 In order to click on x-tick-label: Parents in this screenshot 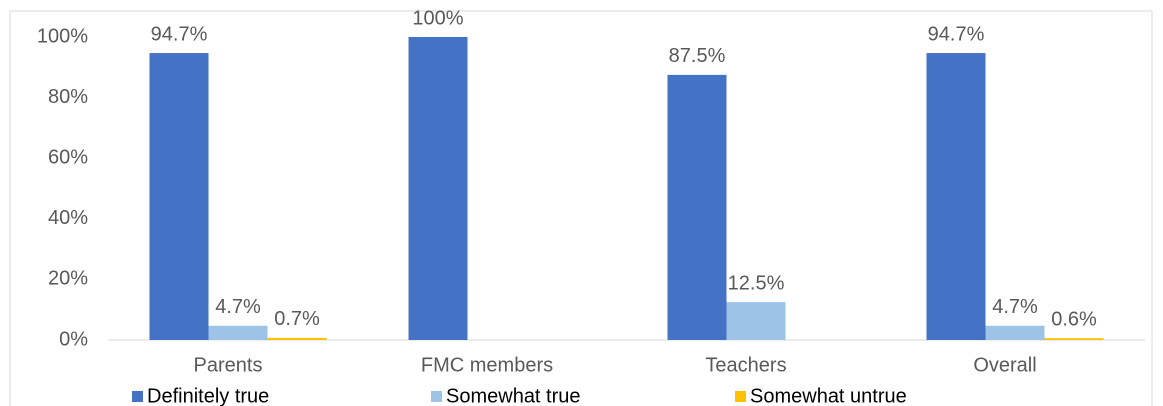, I will do `click(228, 365)`.